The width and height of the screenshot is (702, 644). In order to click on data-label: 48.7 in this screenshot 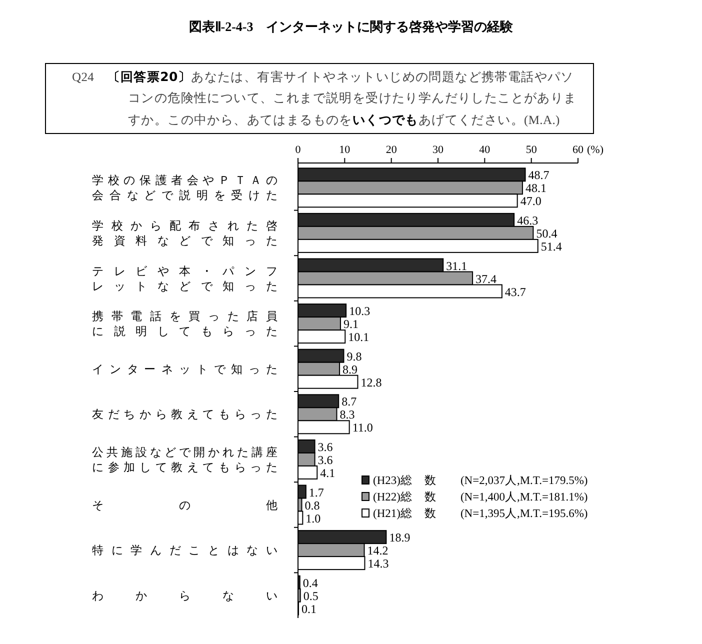, I will do `click(539, 175)`.